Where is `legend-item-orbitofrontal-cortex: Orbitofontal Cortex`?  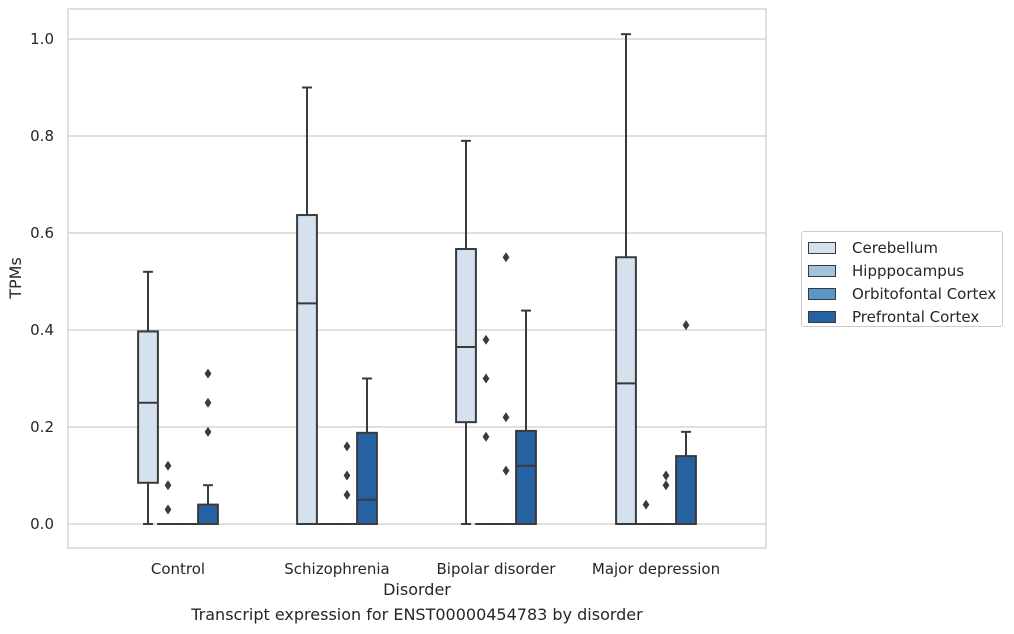
legend-item-orbitofrontal-cortex: Orbitofontal Cortex is located at coordinates (905, 293).